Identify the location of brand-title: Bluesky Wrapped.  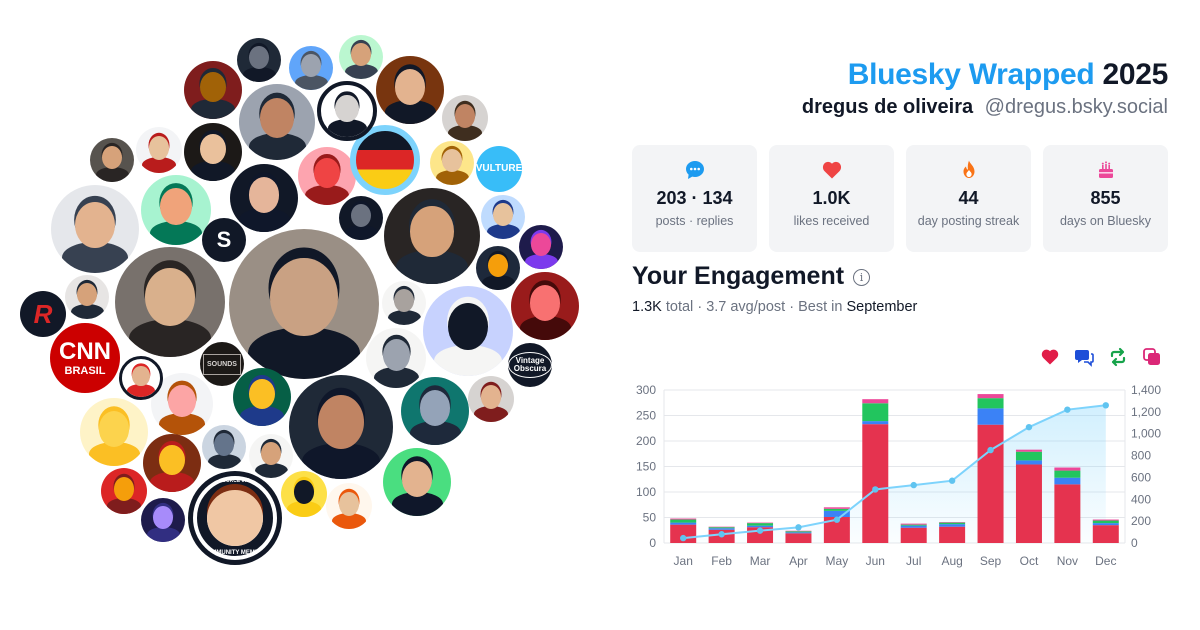
(971, 74).